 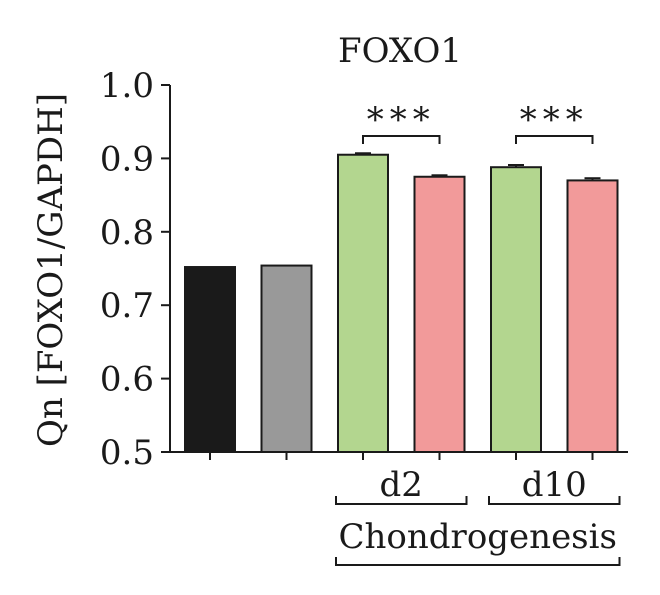 What do you see at coordinates (127, 233) in the screenshot?
I see `y-tick-label: 0.8` at bounding box center [127, 233].